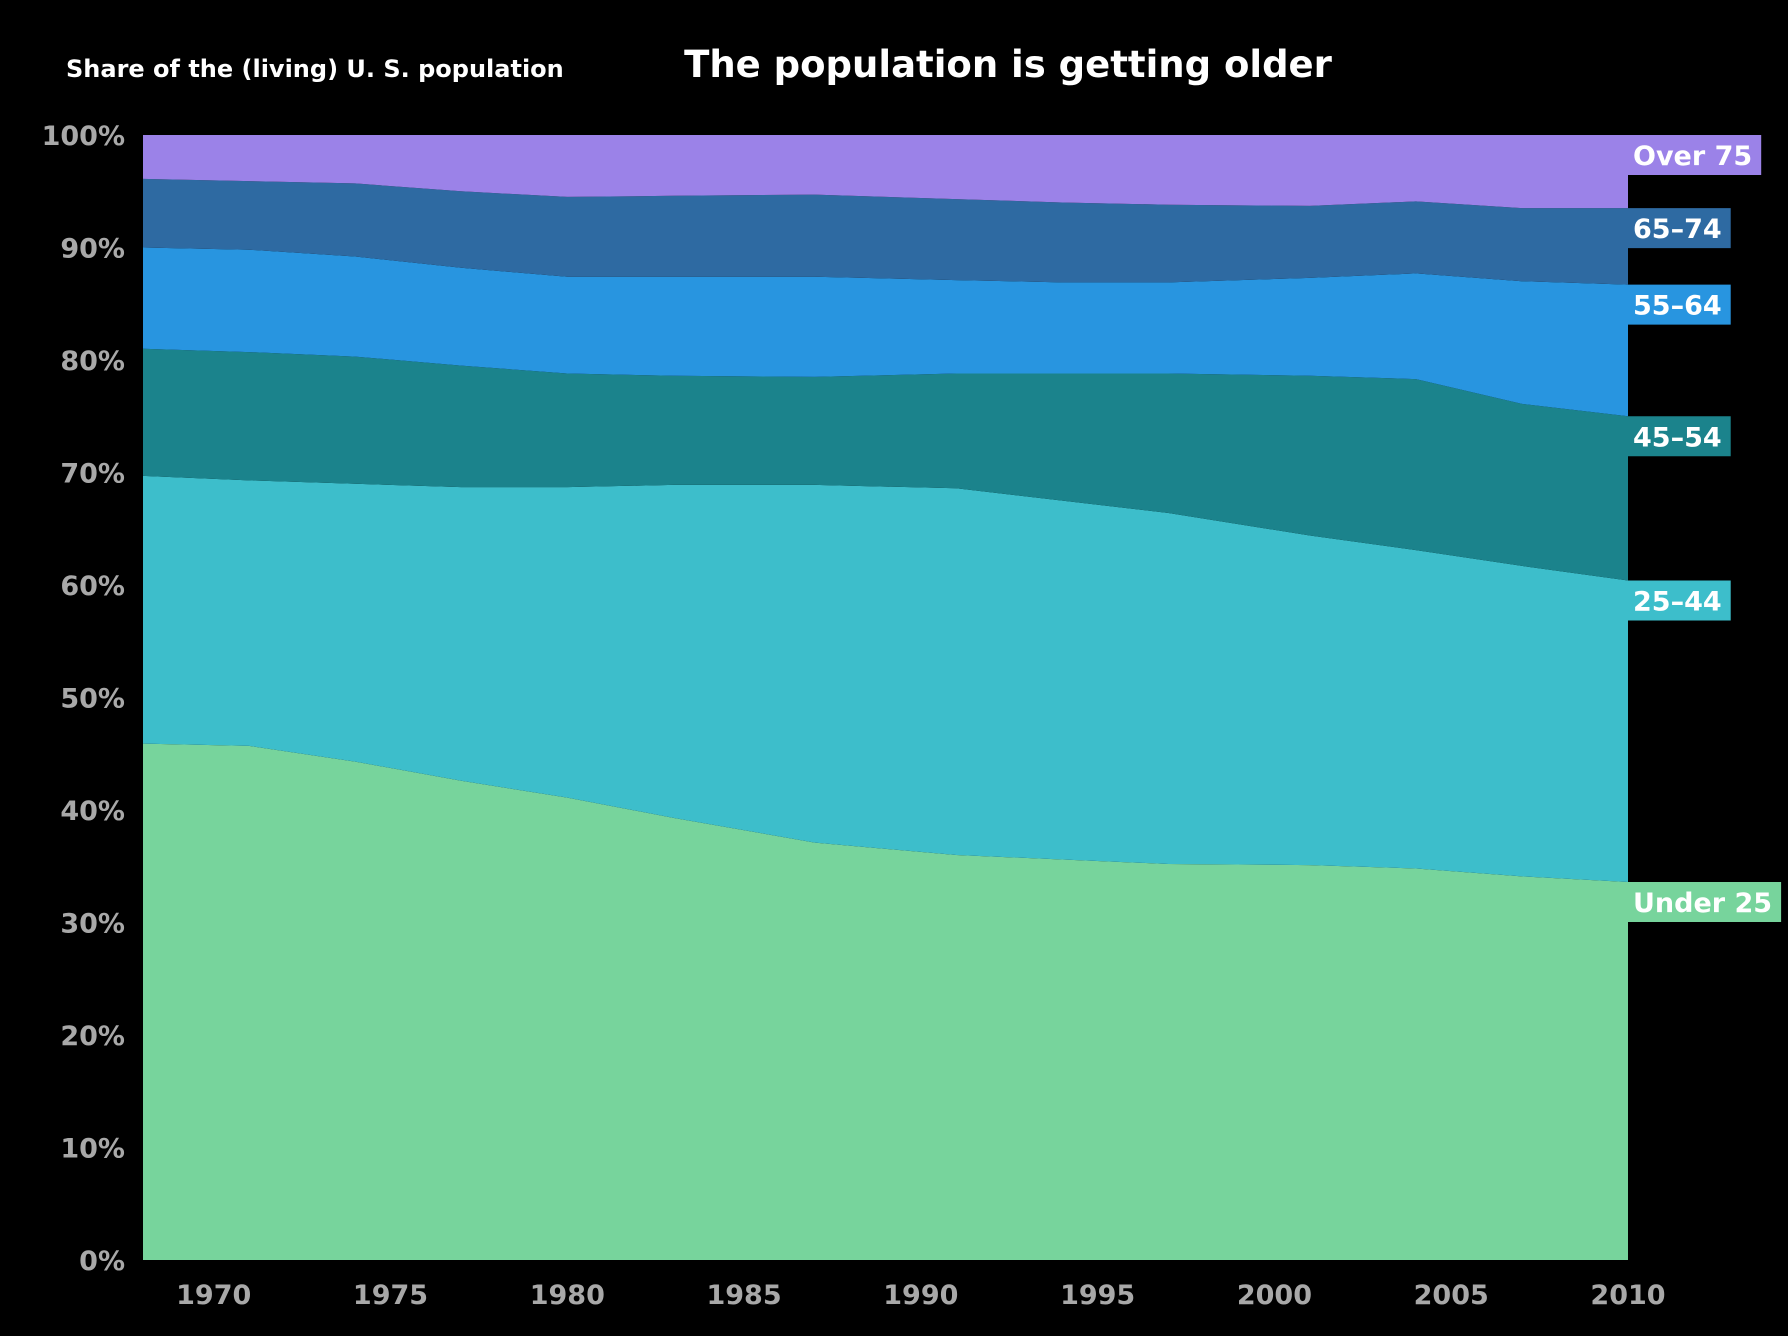 This screenshot has width=1788, height=1336. Describe the element at coordinates (315, 69) in the screenshot. I see `chart-subtitle: Share of the (living) U. S. population` at that location.